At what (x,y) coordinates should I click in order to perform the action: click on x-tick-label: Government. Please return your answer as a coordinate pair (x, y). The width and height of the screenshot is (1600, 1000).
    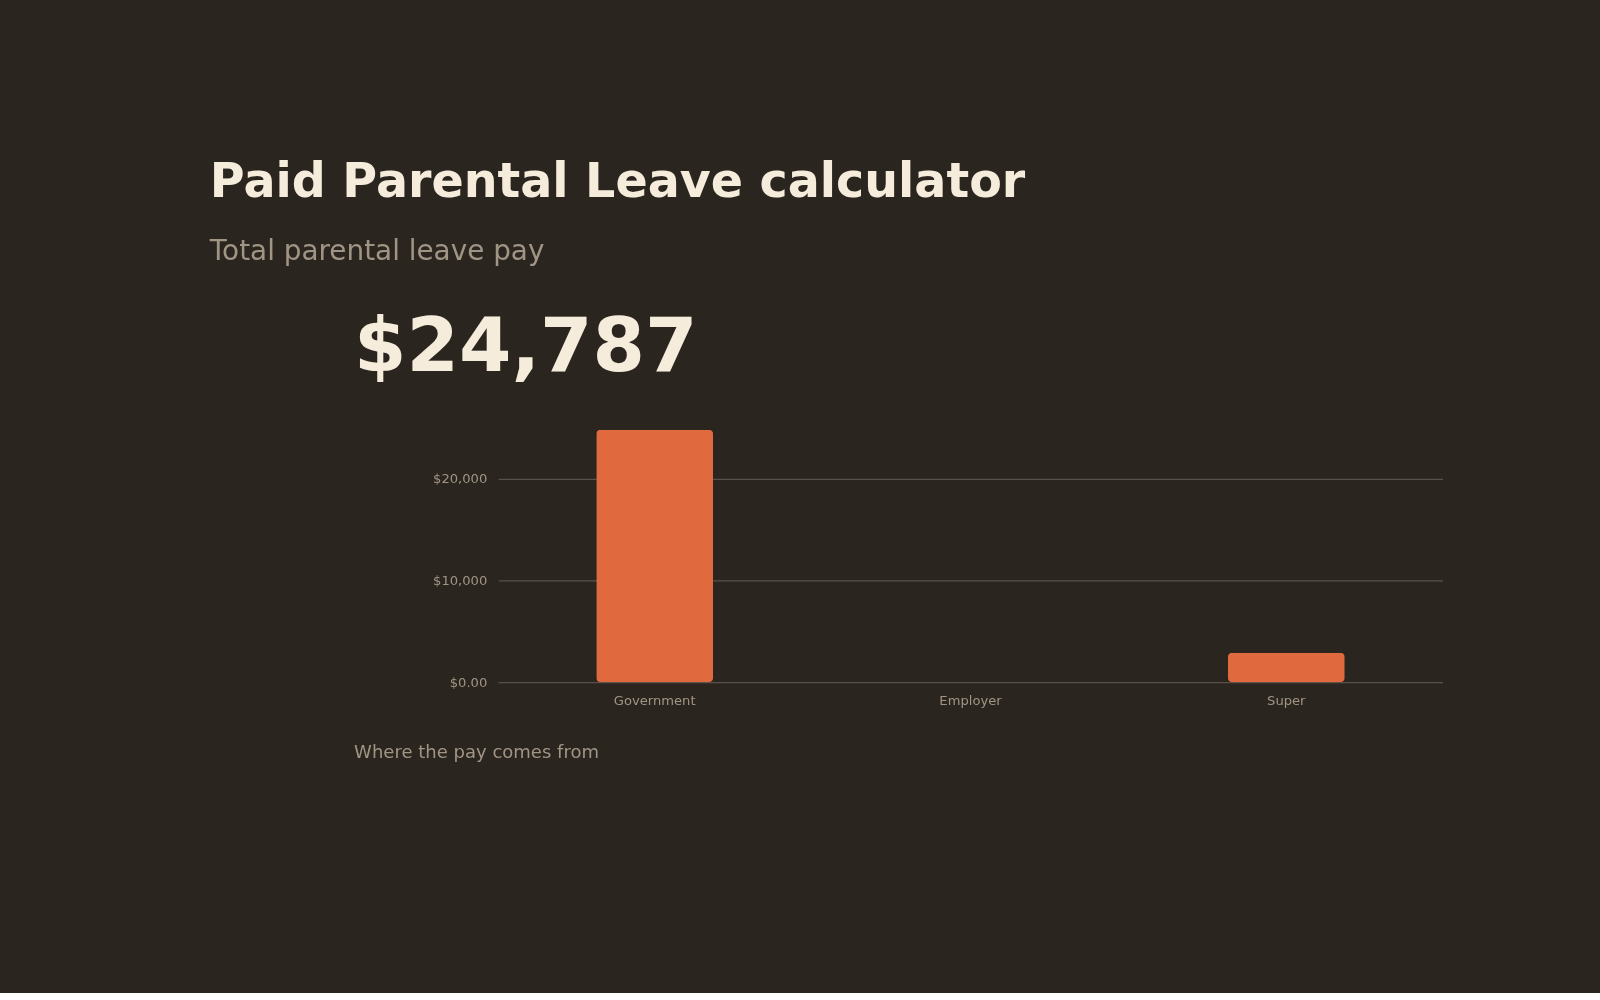
    Looking at the image, I should click on (654, 700).